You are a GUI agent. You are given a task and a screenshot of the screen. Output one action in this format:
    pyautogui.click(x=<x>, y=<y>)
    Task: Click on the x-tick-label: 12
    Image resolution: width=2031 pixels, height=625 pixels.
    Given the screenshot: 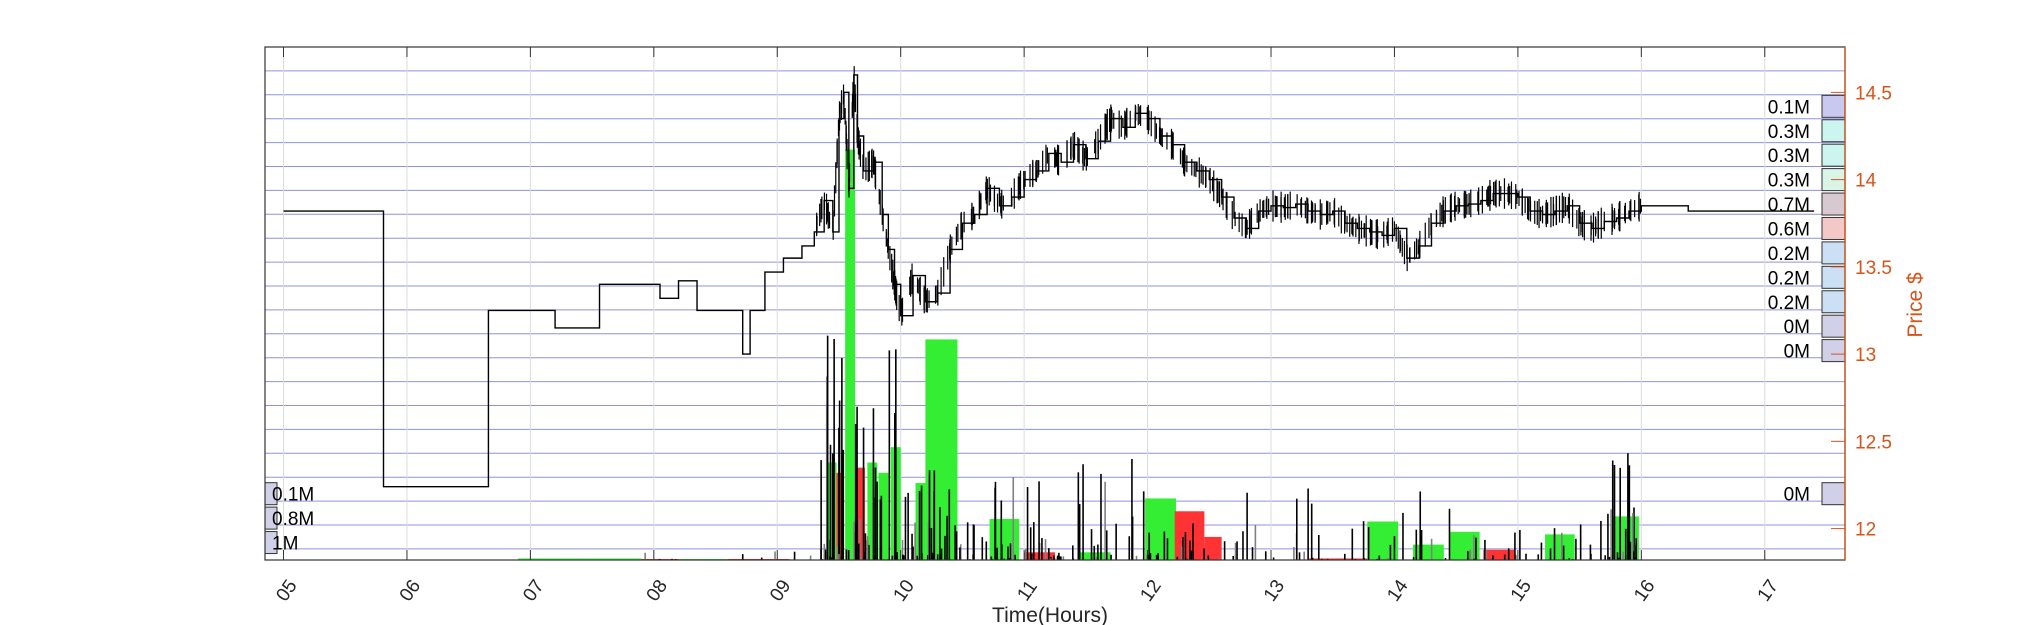 What is the action you would take?
    pyautogui.click(x=1150, y=590)
    